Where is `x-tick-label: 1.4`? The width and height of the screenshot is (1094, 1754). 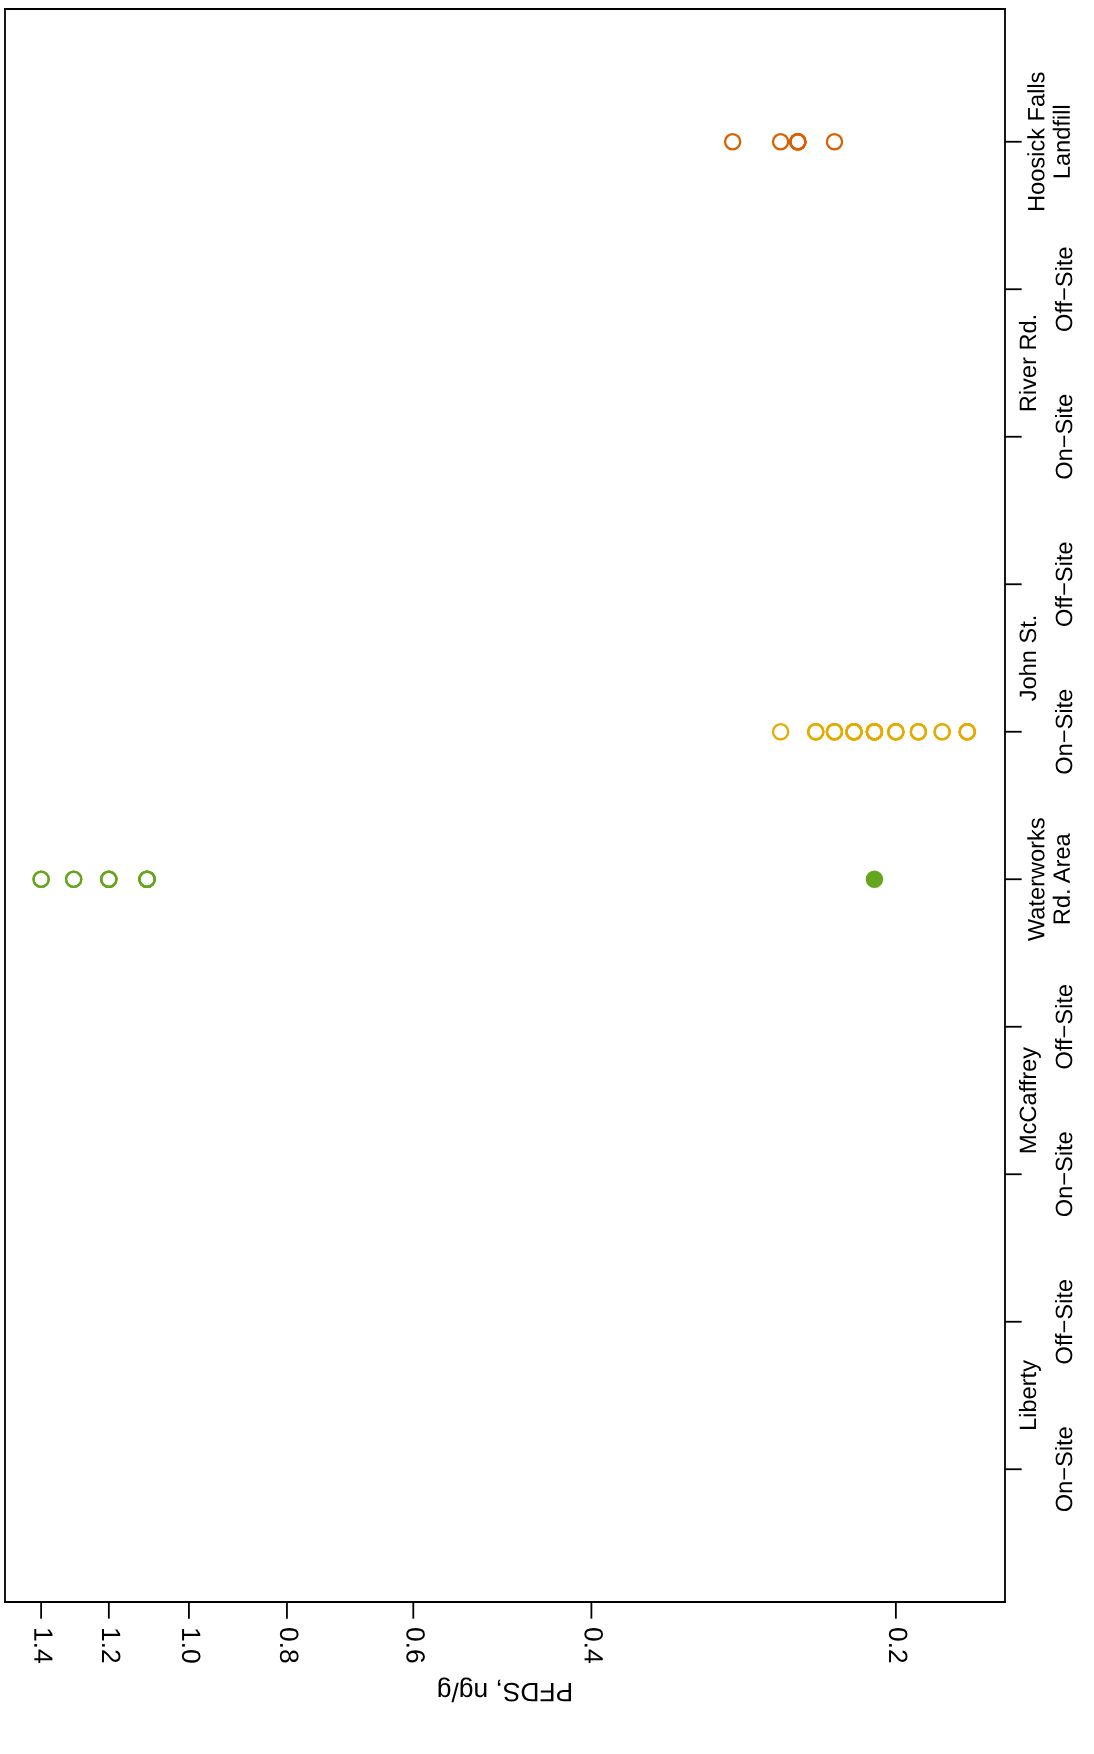 x-tick-label: 1.4 is located at coordinates (43, 1646).